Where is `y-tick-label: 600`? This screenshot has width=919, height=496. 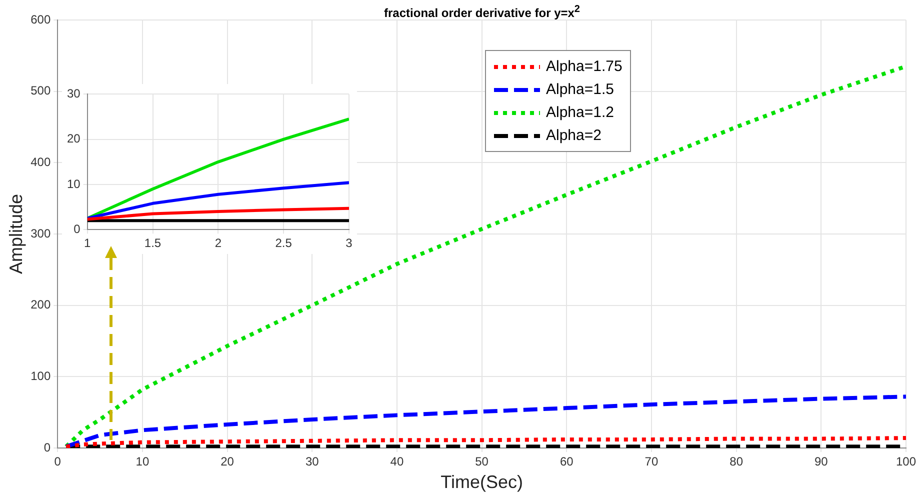 y-tick-label: 600 is located at coordinates (40, 19).